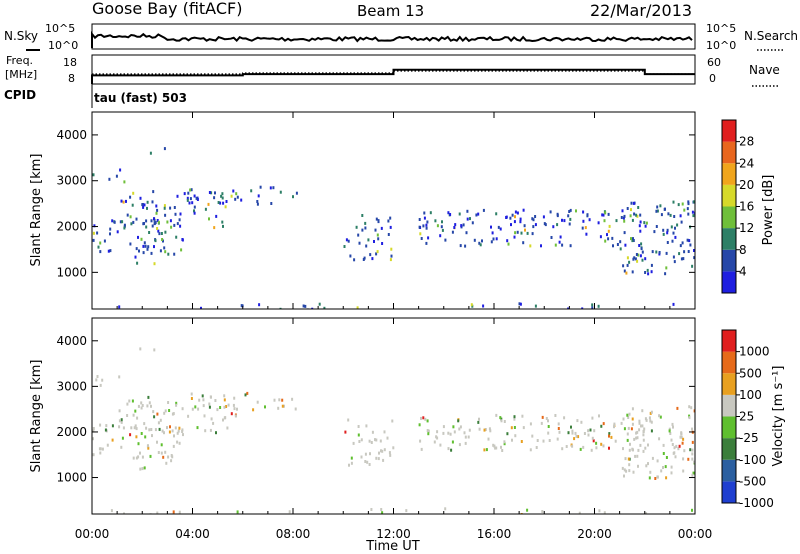  Describe the element at coordinates (393, 76) in the screenshot. I see `frequency-trace` at that location.